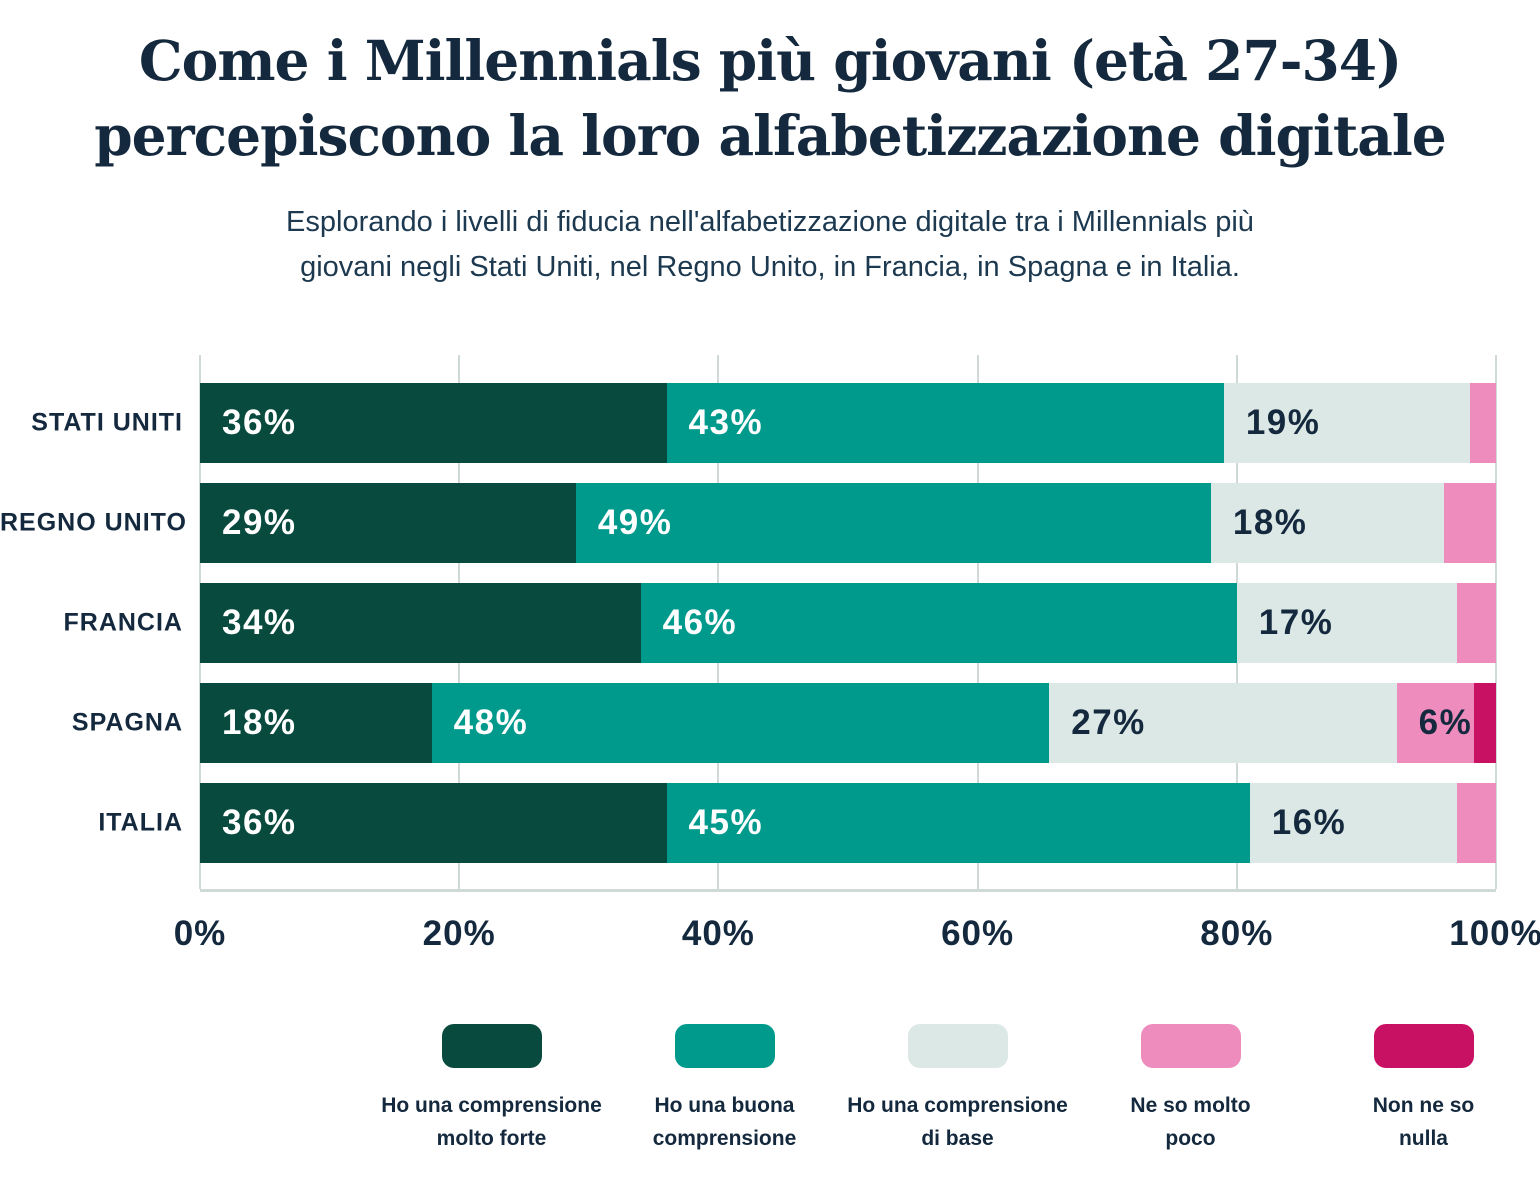 The width and height of the screenshot is (1540, 1178). What do you see at coordinates (740, 723) in the screenshot?
I see `bar-segment: 48%` at bounding box center [740, 723].